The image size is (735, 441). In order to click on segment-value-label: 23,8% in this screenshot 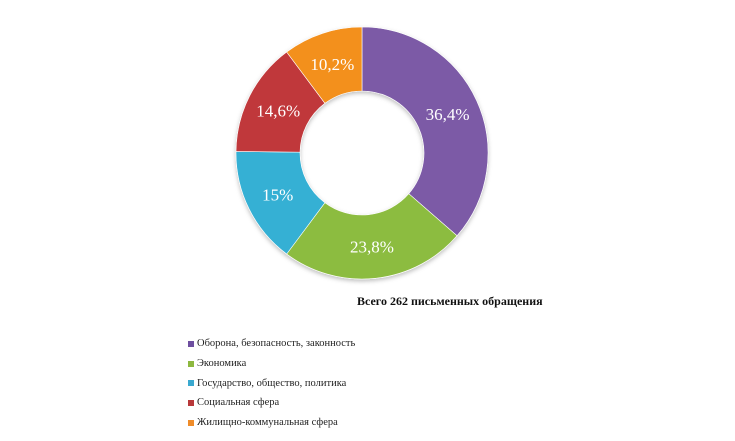, I will do `click(372, 246)`.